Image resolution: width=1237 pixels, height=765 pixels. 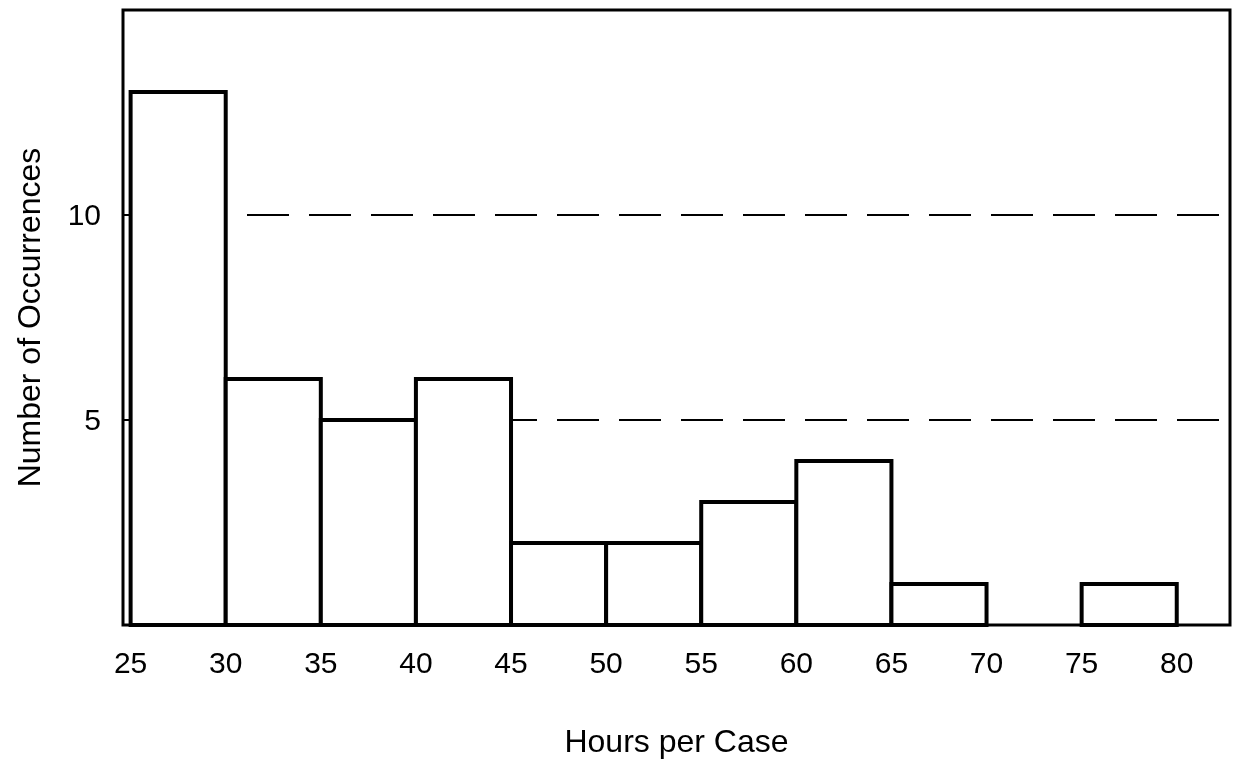 I want to click on x-tick-label: 25, so click(x=130, y=662).